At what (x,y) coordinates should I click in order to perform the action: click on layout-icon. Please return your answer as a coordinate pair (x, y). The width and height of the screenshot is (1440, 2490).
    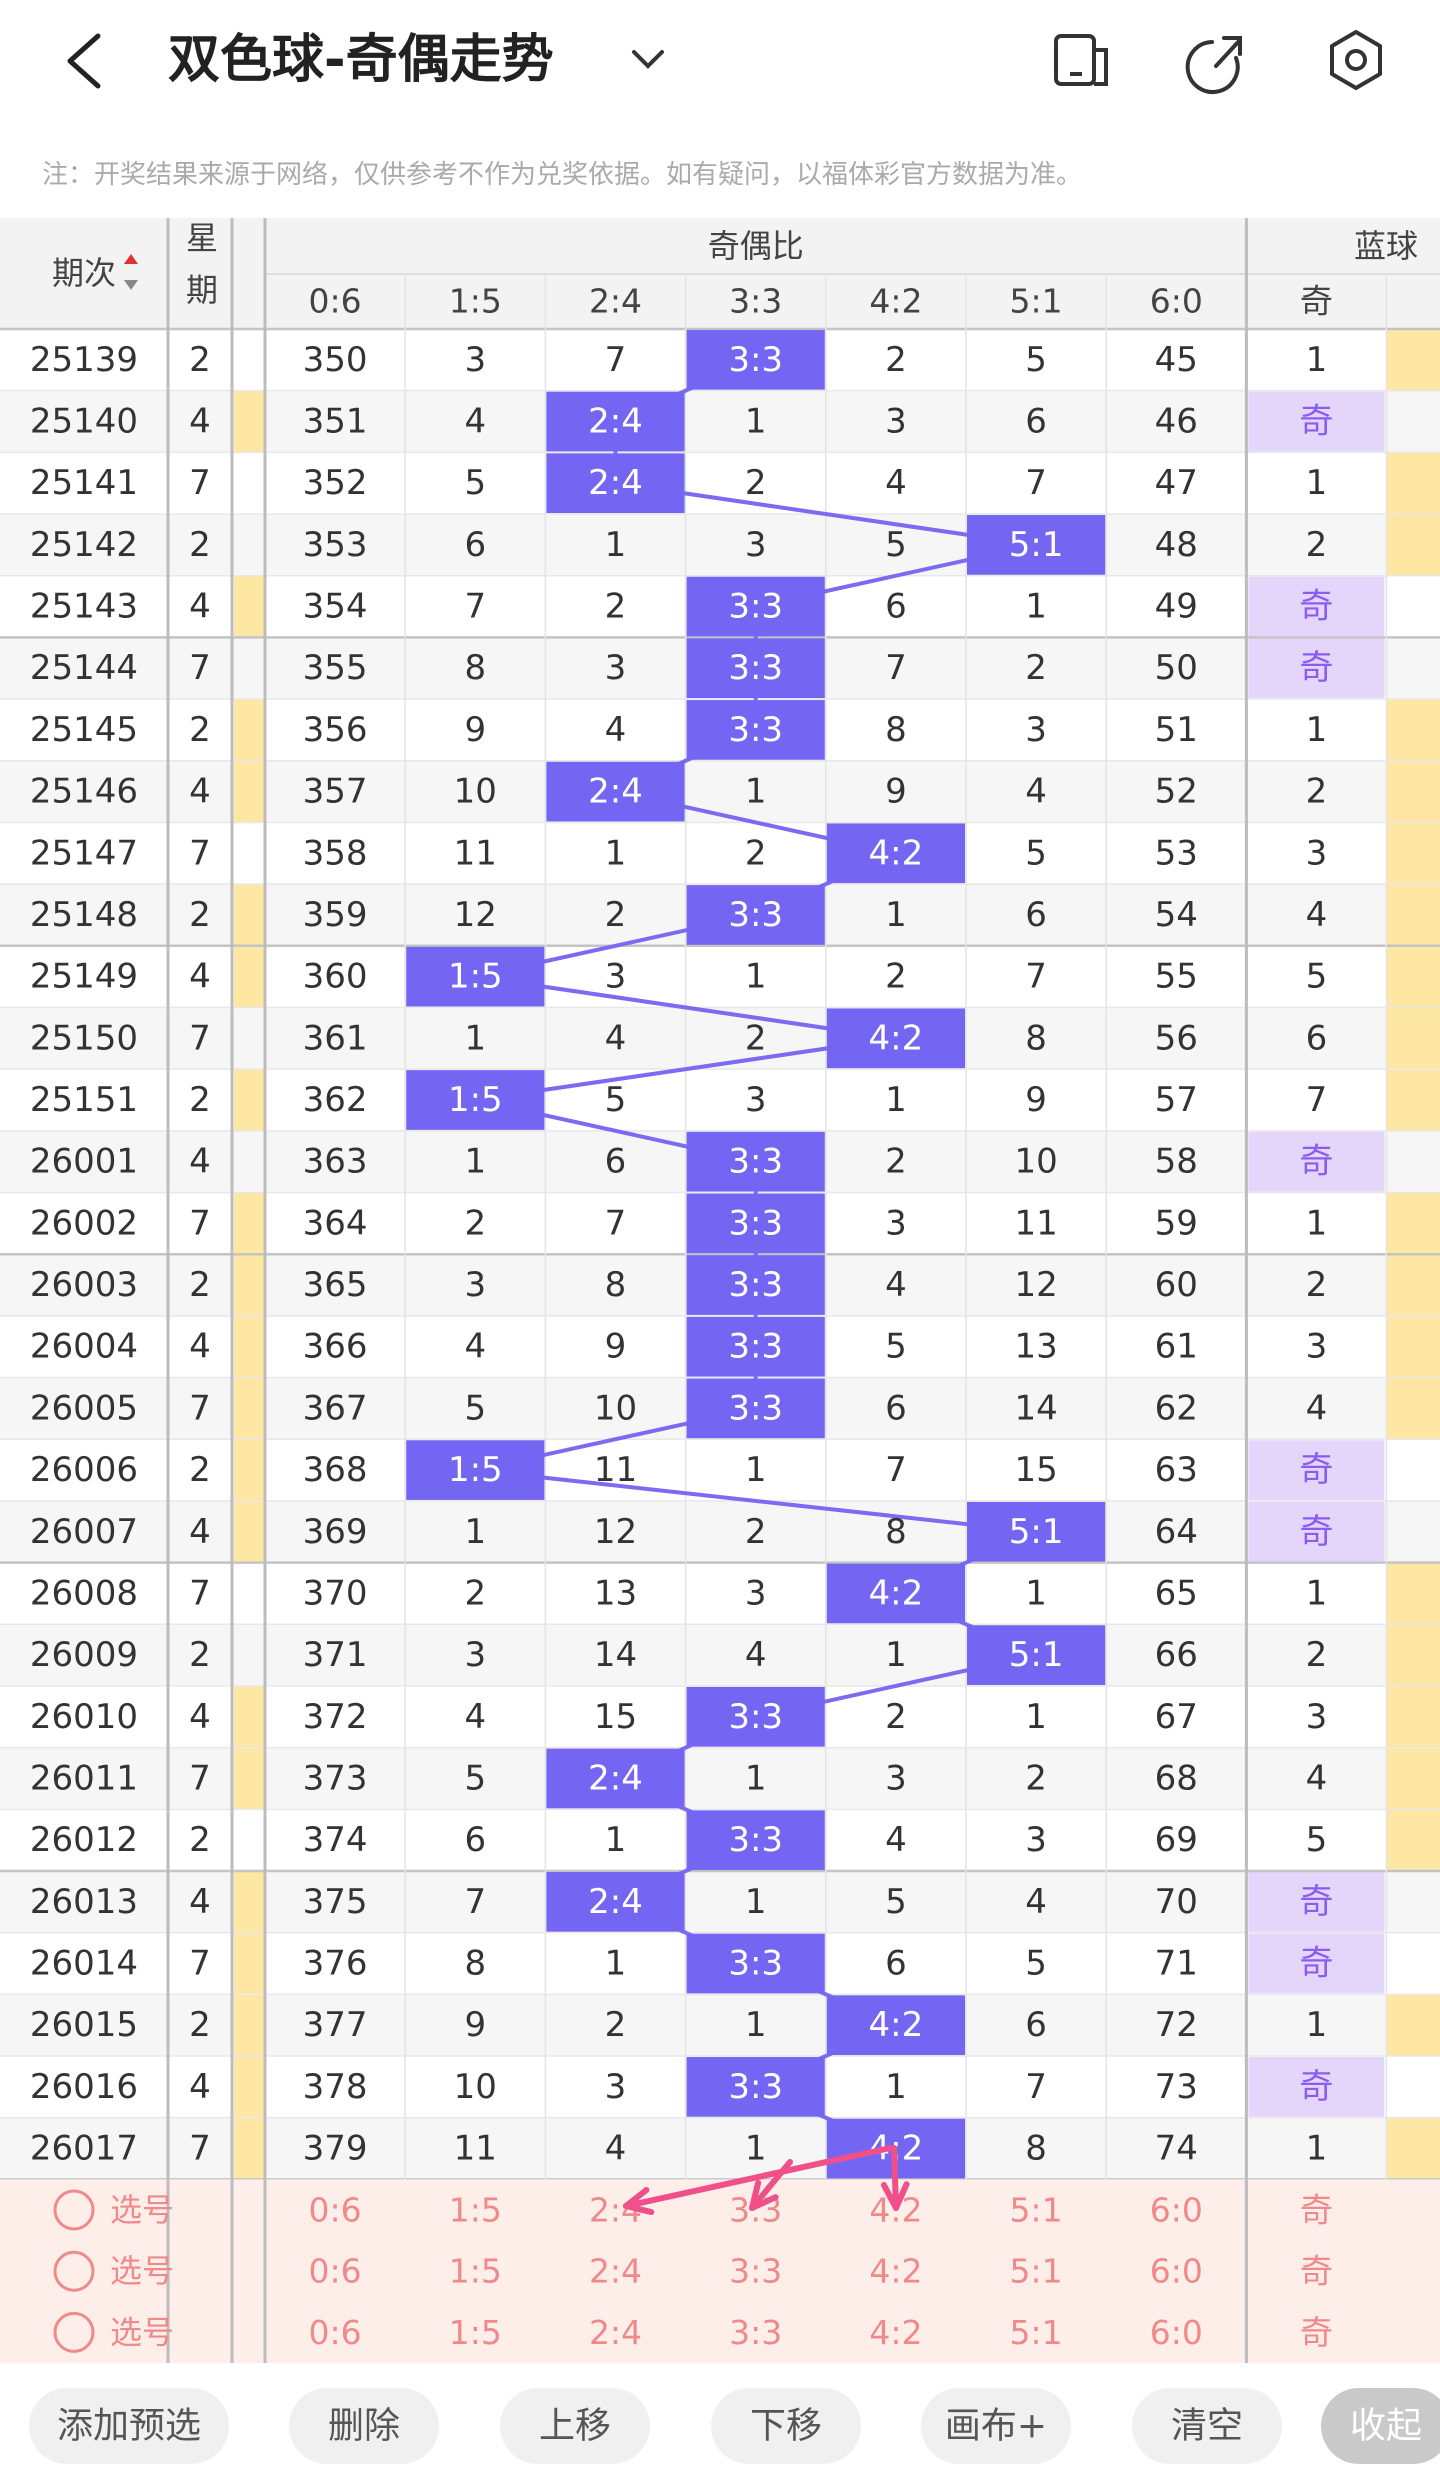
    Looking at the image, I should click on (1081, 60).